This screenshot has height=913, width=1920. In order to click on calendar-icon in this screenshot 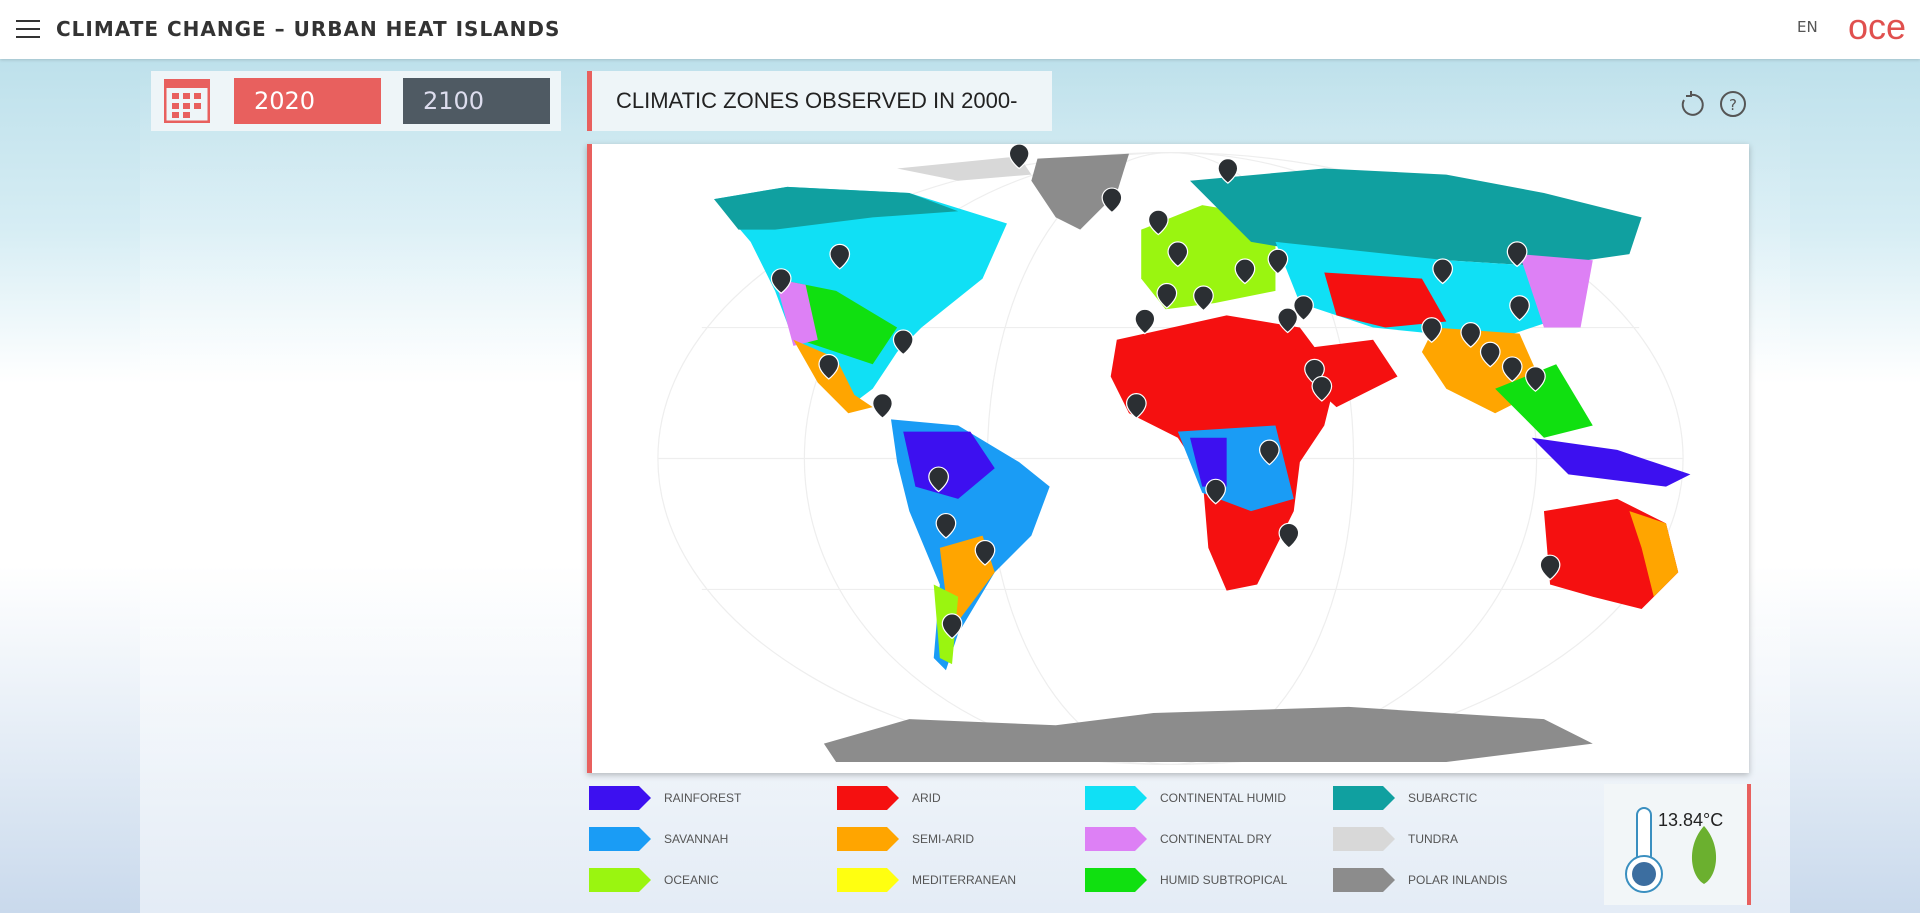, I will do `click(187, 101)`.